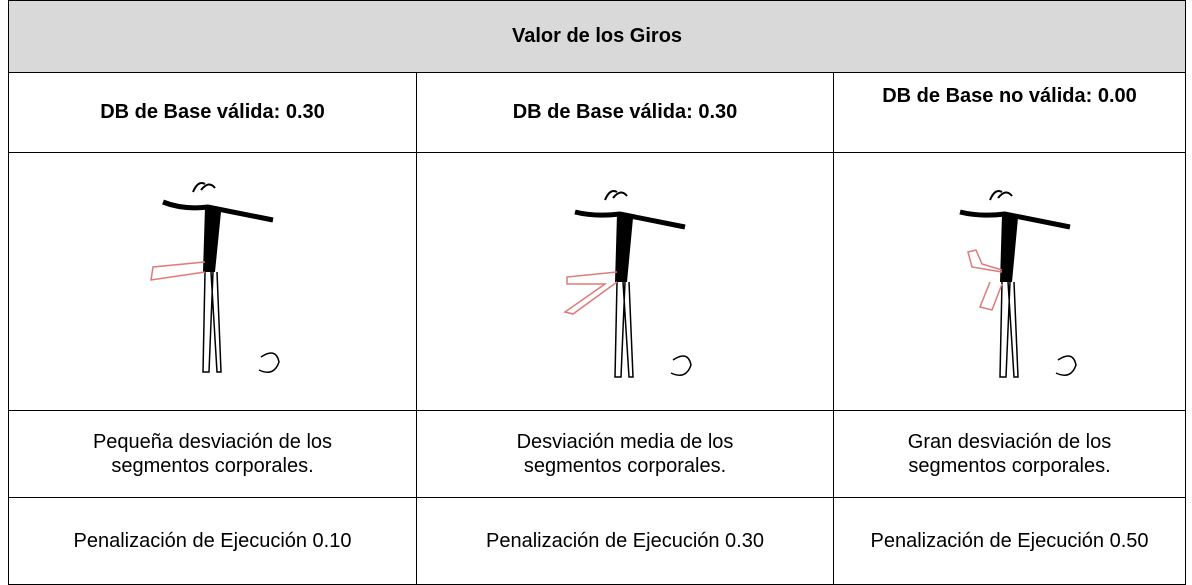  I want to click on image-cell, so click(1009, 281).